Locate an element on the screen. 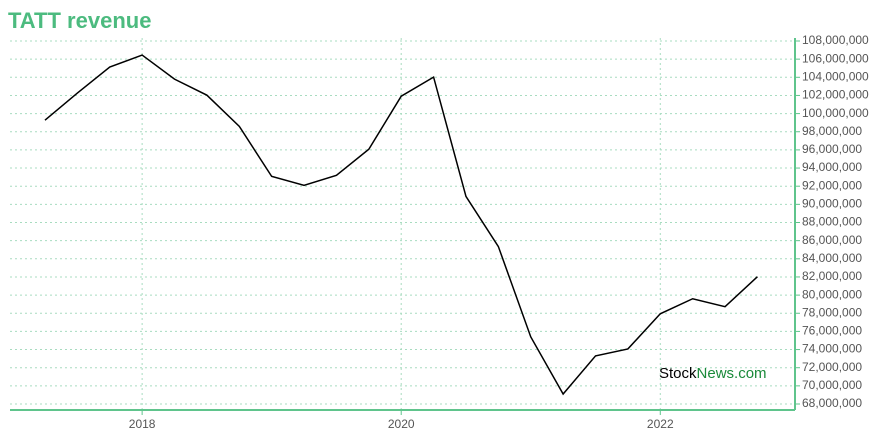 The height and width of the screenshot is (440, 880). y-tick-label: 80,000,000 is located at coordinates (832, 294).